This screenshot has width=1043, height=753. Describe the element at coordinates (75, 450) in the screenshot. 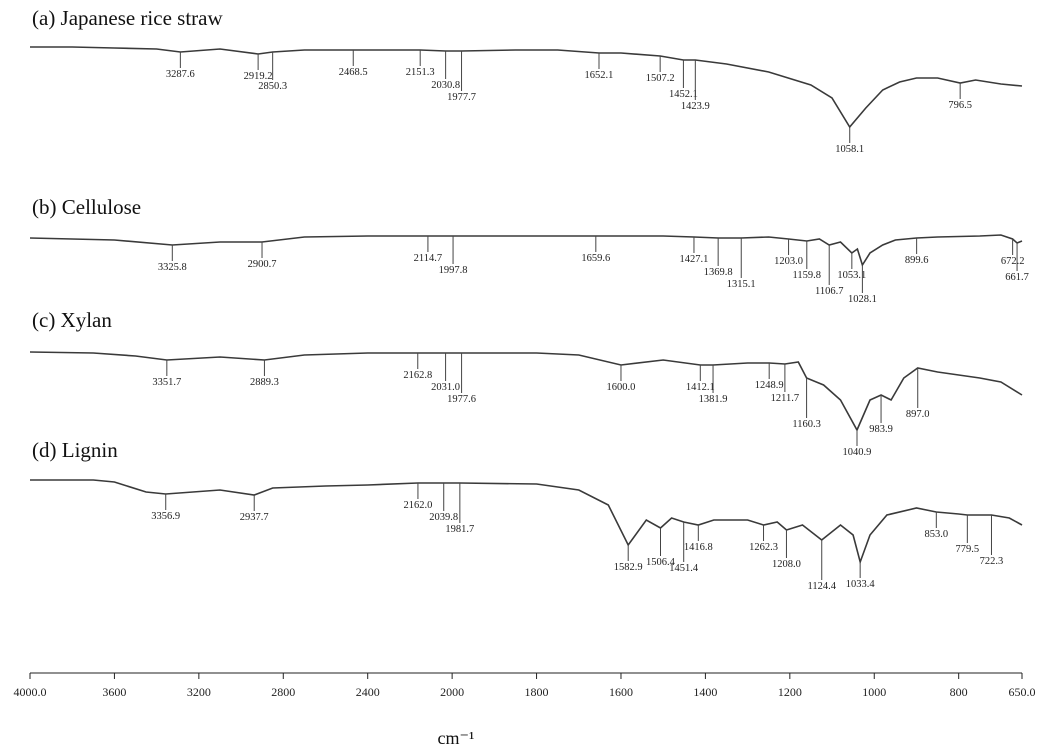

I see `panel-title: (d) Lignin` at that location.